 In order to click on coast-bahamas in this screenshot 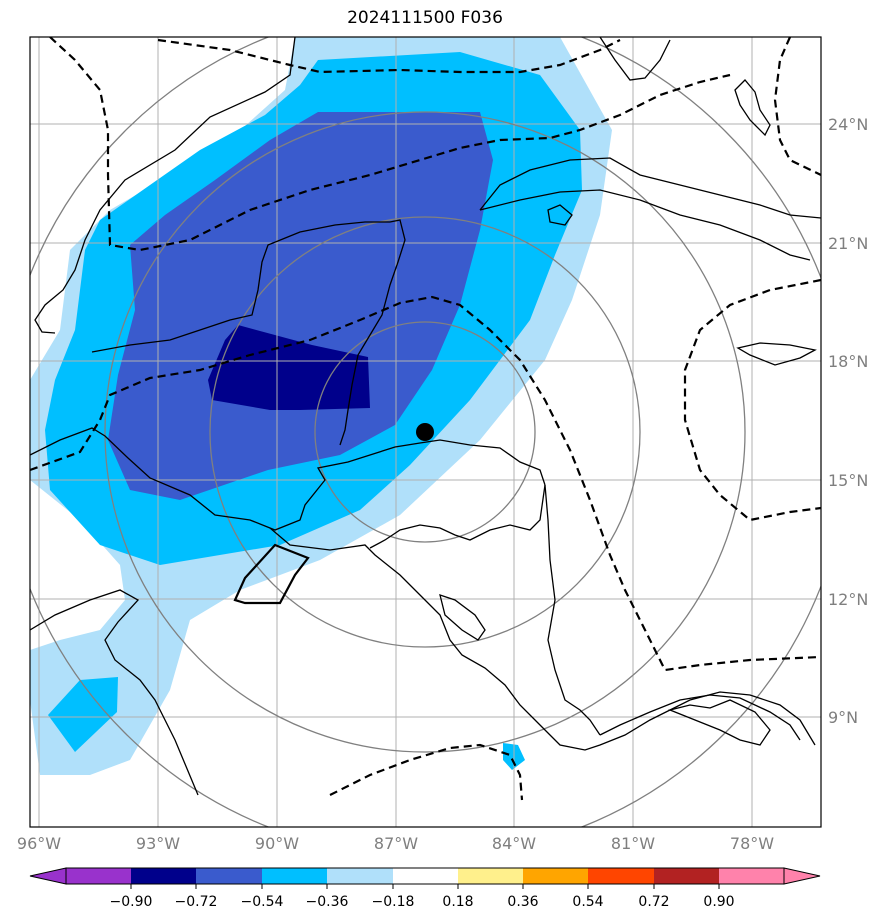, I will do `click(752, 108)`.